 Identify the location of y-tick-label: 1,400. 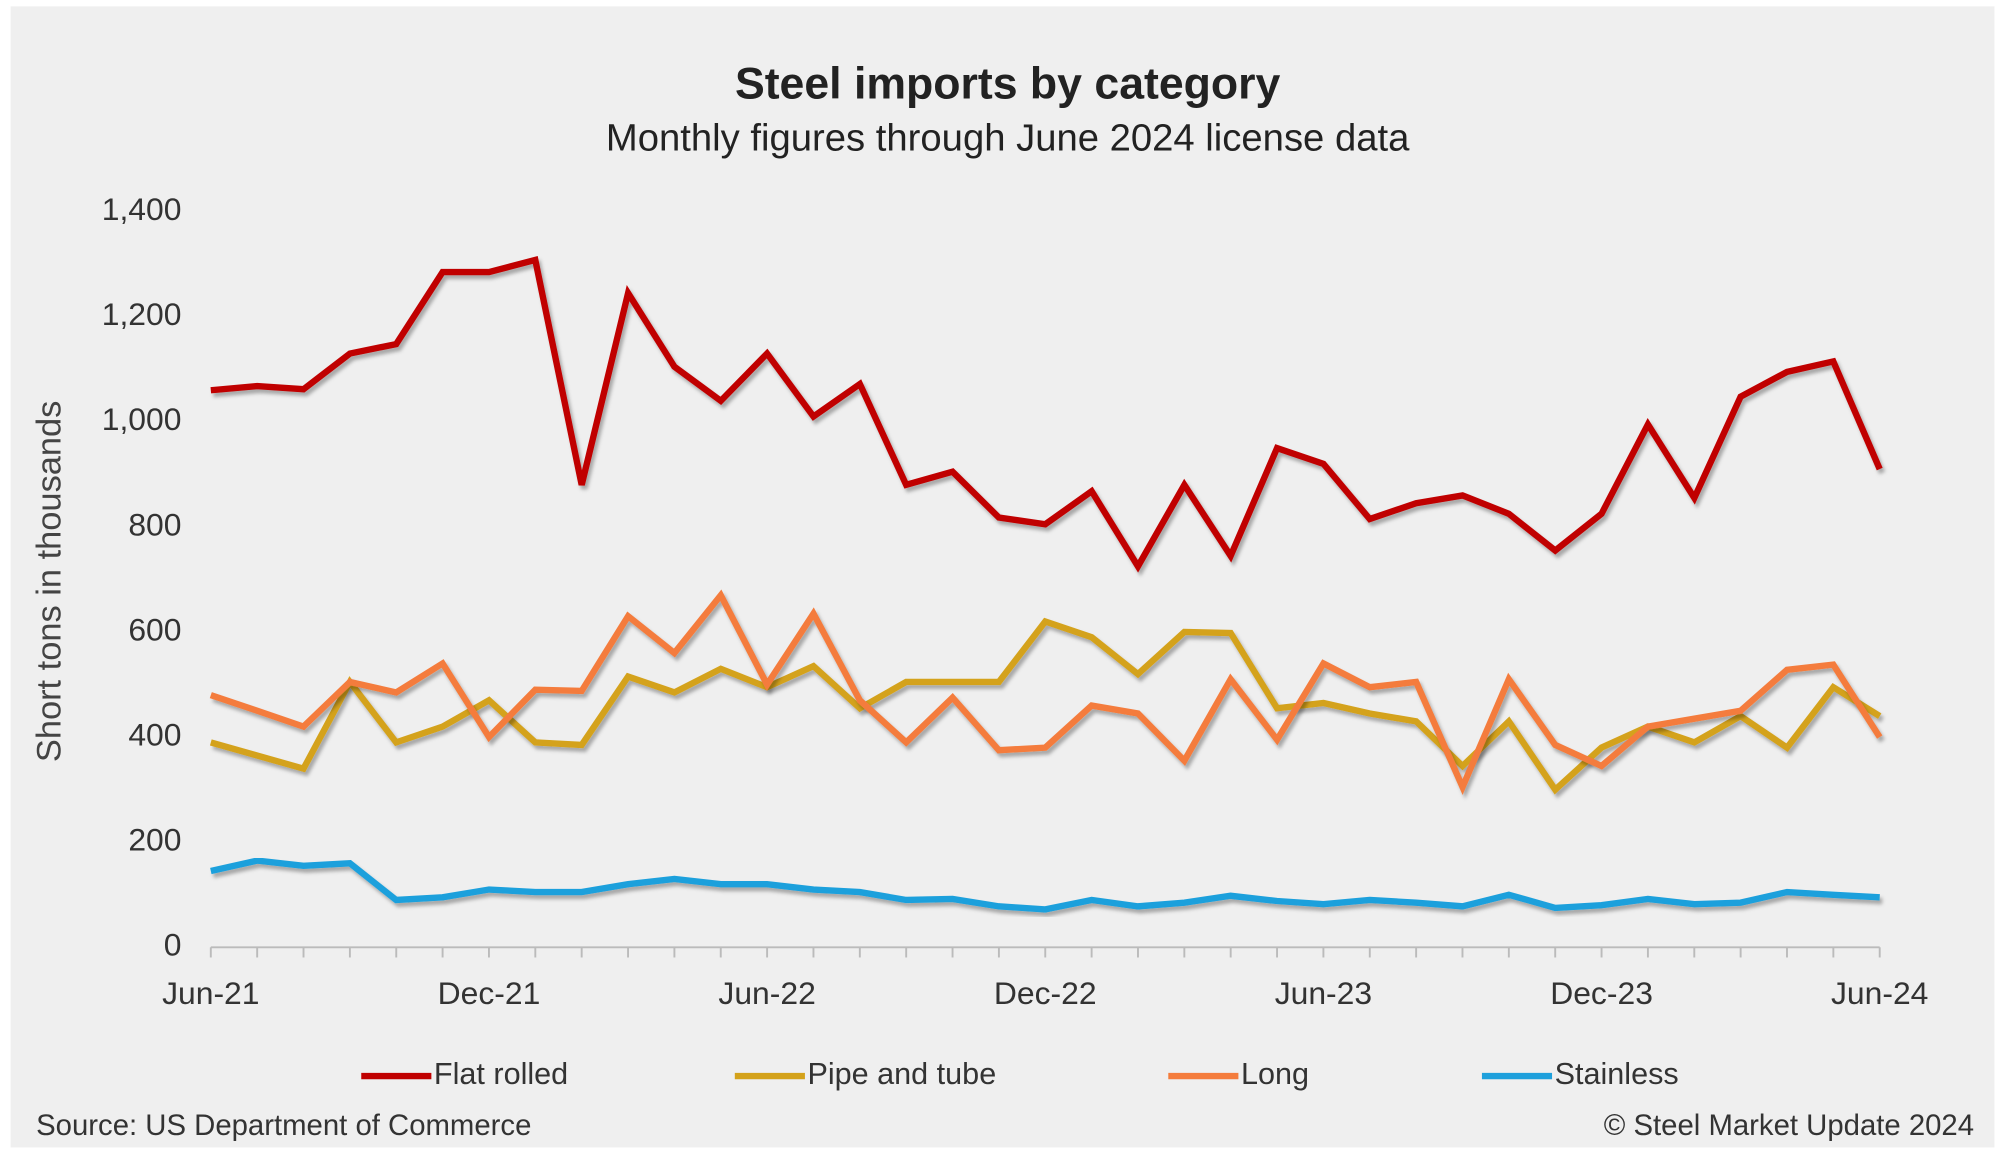
(142, 209).